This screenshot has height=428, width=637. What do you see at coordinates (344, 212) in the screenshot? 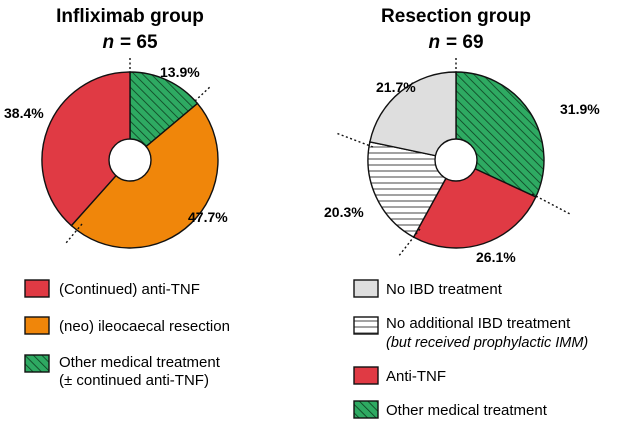
I see `right-label-20-3: 20.3%` at bounding box center [344, 212].